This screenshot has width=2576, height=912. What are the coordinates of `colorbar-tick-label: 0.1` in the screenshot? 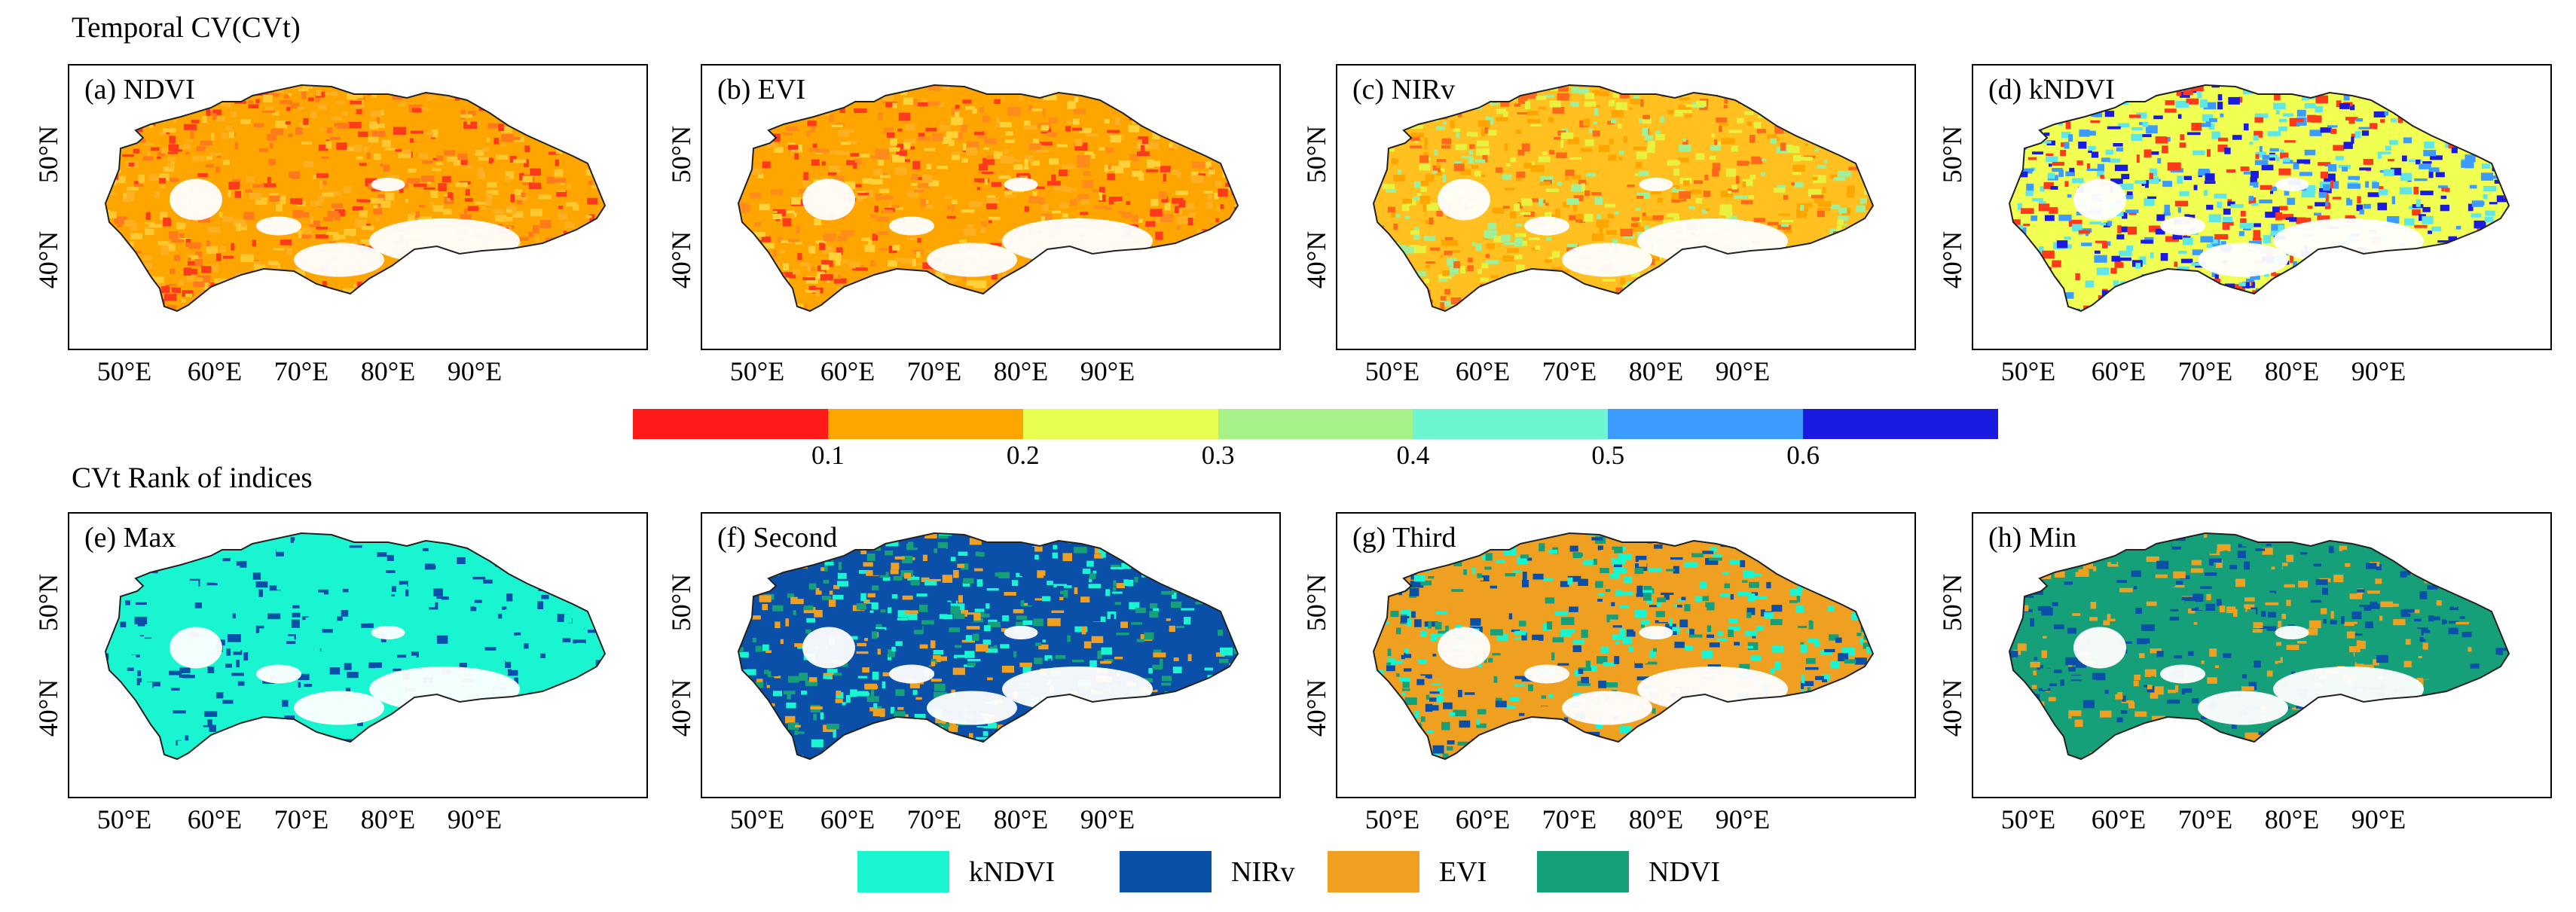 It's located at (828, 455).